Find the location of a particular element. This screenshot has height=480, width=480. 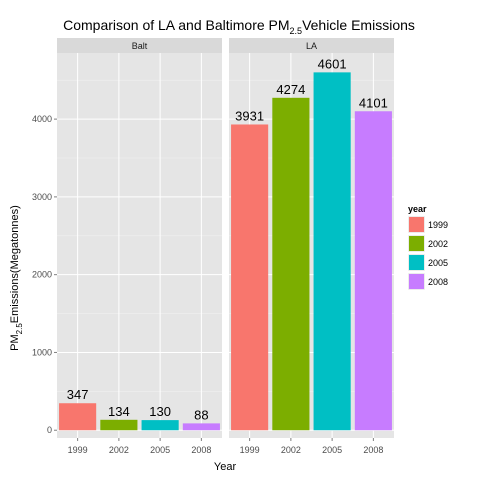

bar-balt-2005 is located at coordinates (160, 425).